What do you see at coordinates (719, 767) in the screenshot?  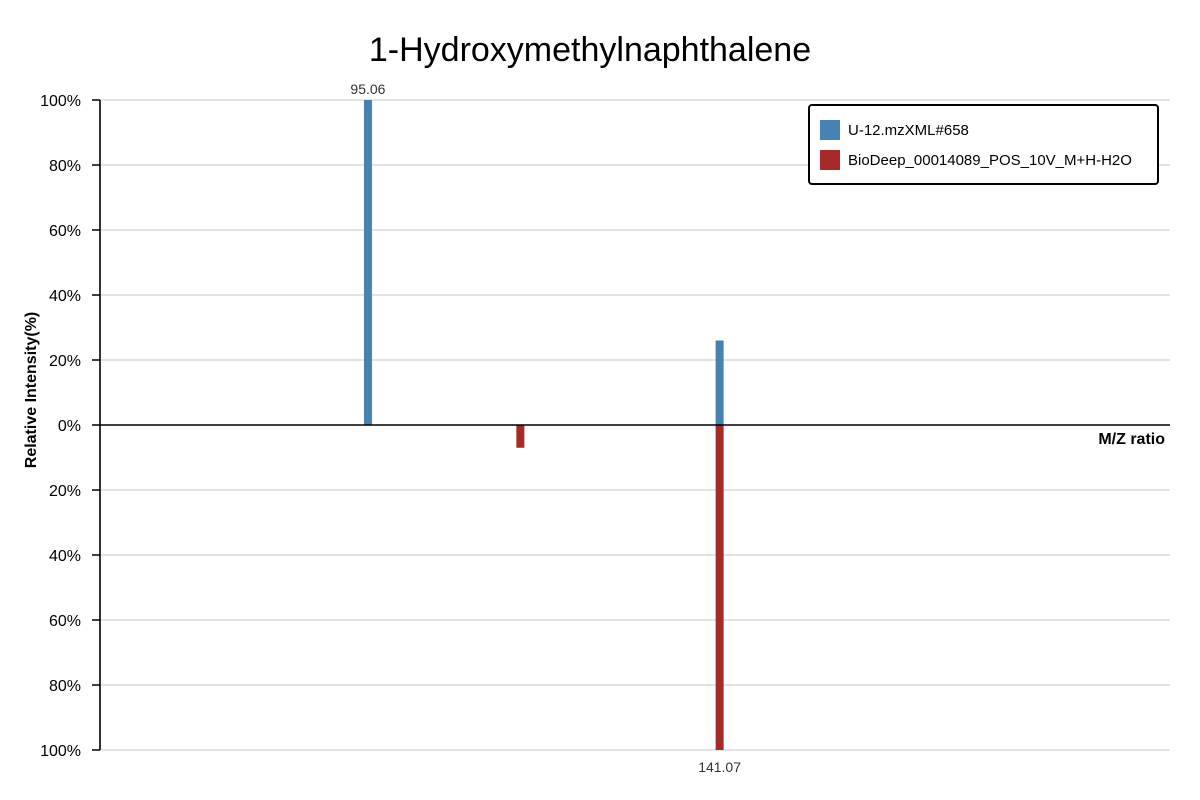 I see `peak-label: 141.07` at bounding box center [719, 767].